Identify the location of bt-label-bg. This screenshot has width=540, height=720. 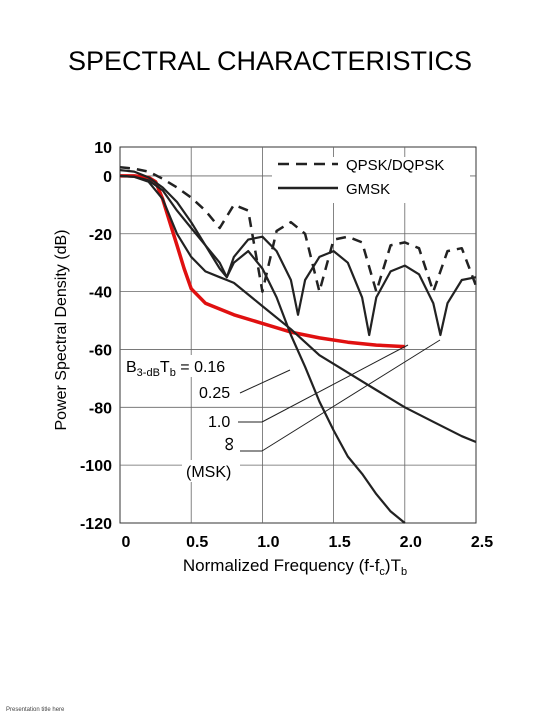
(192, 366).